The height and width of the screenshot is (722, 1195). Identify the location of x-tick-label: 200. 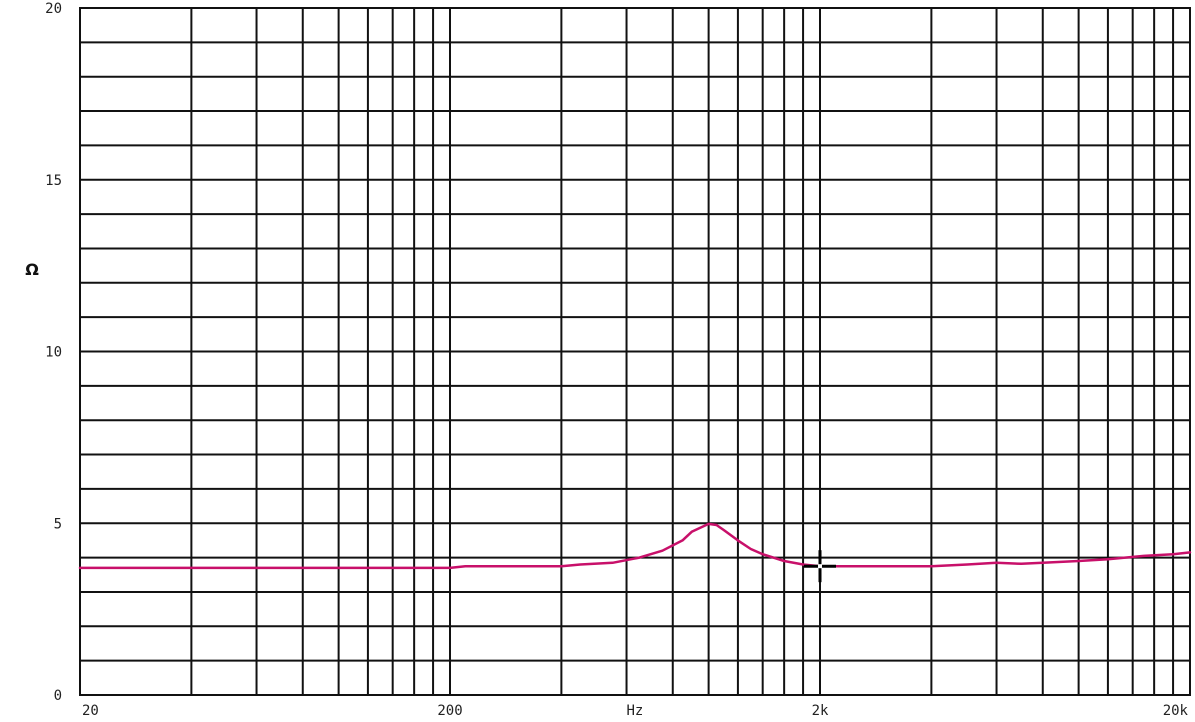
(449, 711).